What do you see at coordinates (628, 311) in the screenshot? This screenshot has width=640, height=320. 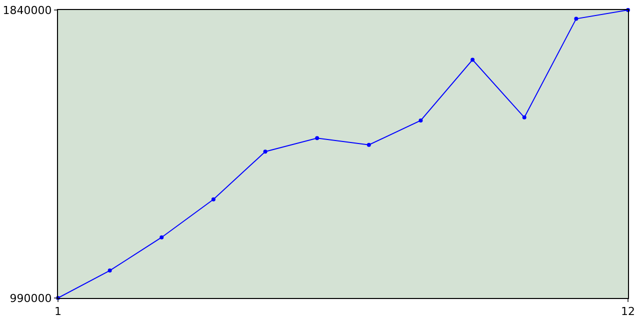 I see `x-tick-label: 12` at bounding box center [628, 311].